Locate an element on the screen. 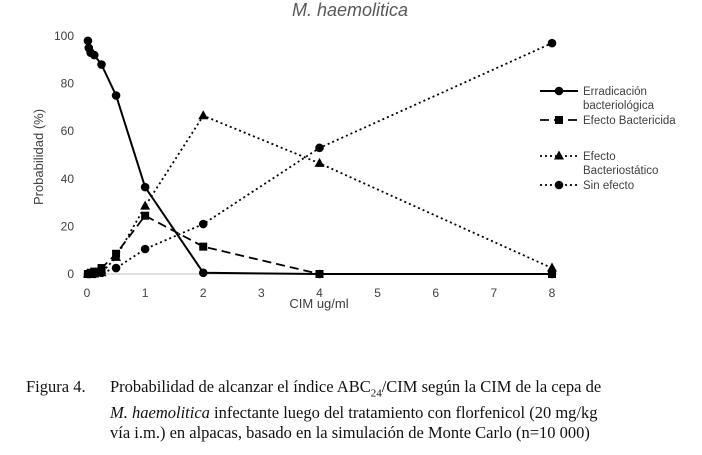 Image resolution: width=702 pixels, height=455 pixels. caption-subscript: 24 is located at coordinates (376, 393).